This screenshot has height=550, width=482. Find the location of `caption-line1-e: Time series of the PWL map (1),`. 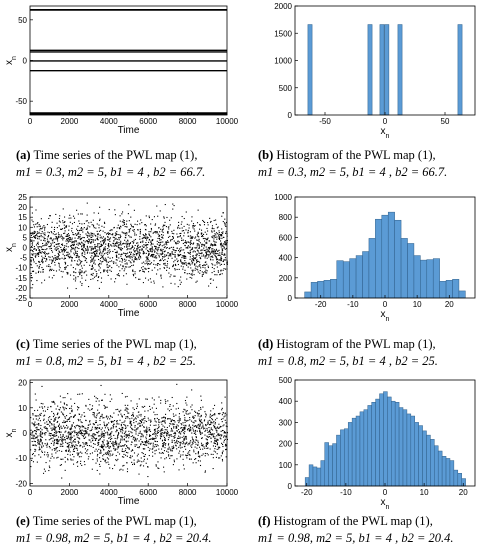

caption-line1-e: Time series of the PWL map (1), is located at coordinates (114, 521).